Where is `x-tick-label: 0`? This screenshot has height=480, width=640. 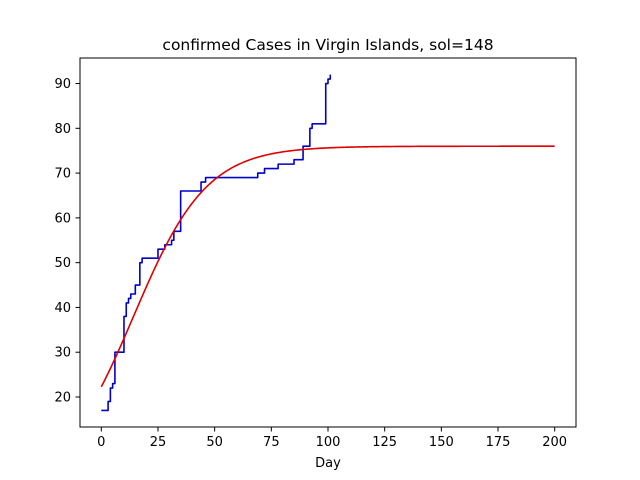
x-tick-label: 0 is located at coordinates (101, 442).